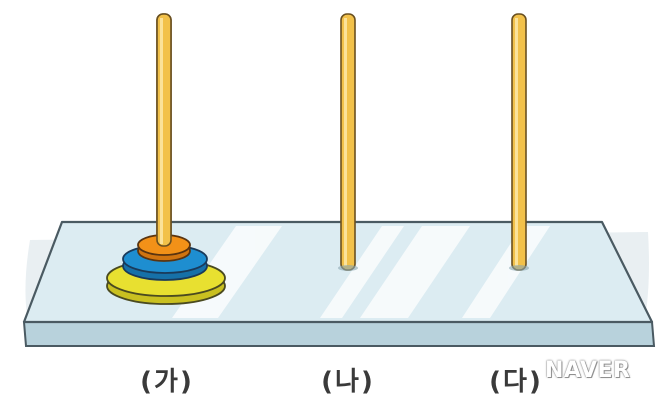 This screenshot has height=414, width=672. Describe the element at coordinates (339, 334) in the screenshot. I see `board-front-edge` at that location.